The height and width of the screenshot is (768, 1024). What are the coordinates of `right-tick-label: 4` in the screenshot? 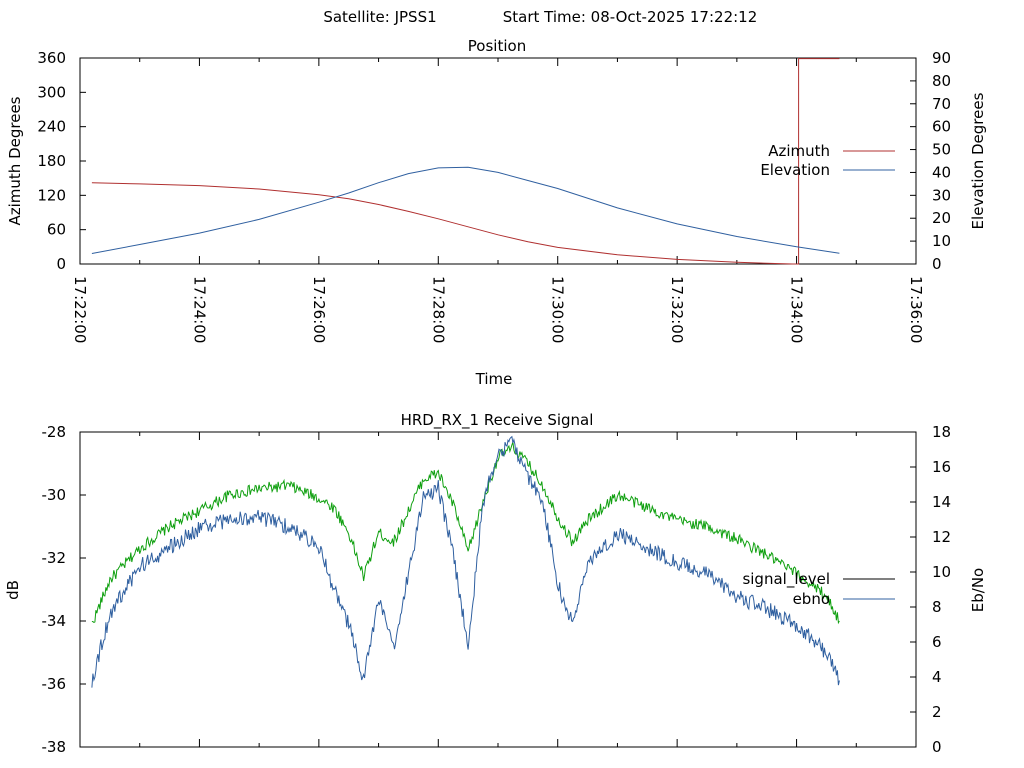 It's located at (937, 677).